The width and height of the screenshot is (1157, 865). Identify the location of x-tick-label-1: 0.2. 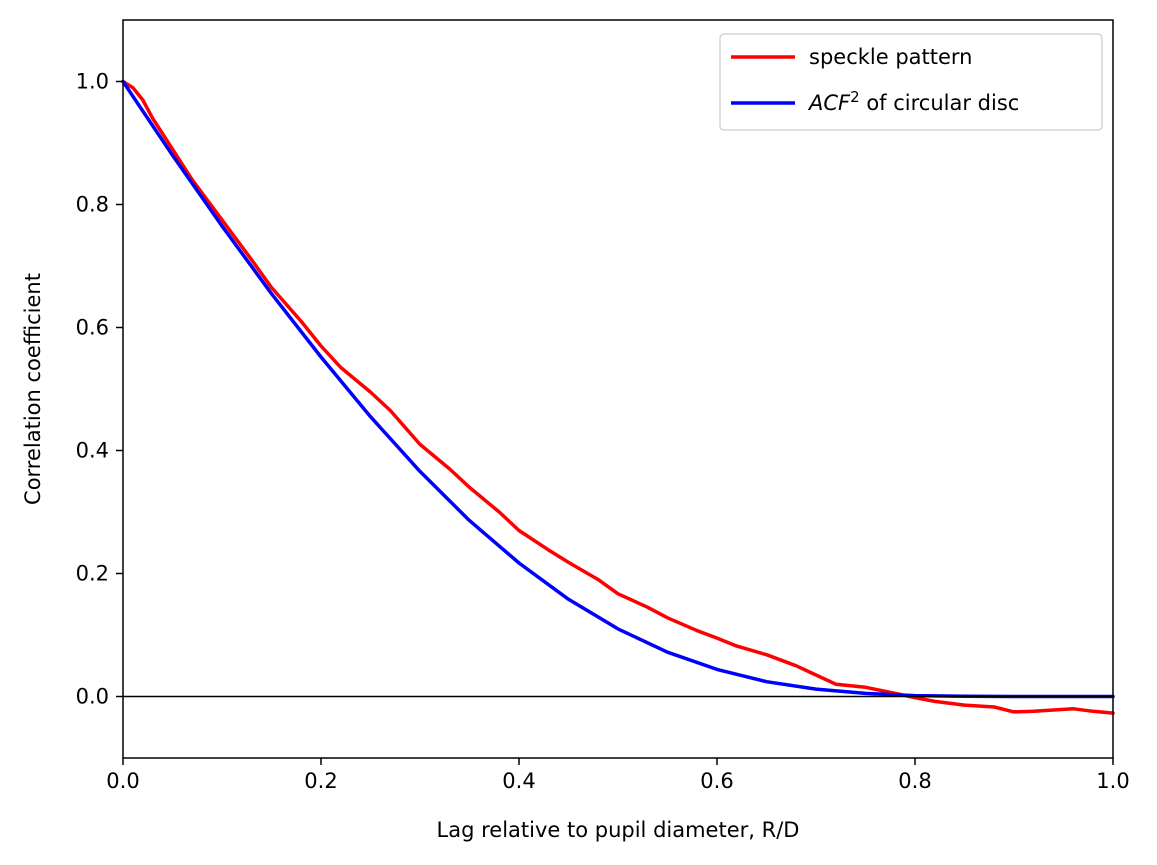
(320, 781).